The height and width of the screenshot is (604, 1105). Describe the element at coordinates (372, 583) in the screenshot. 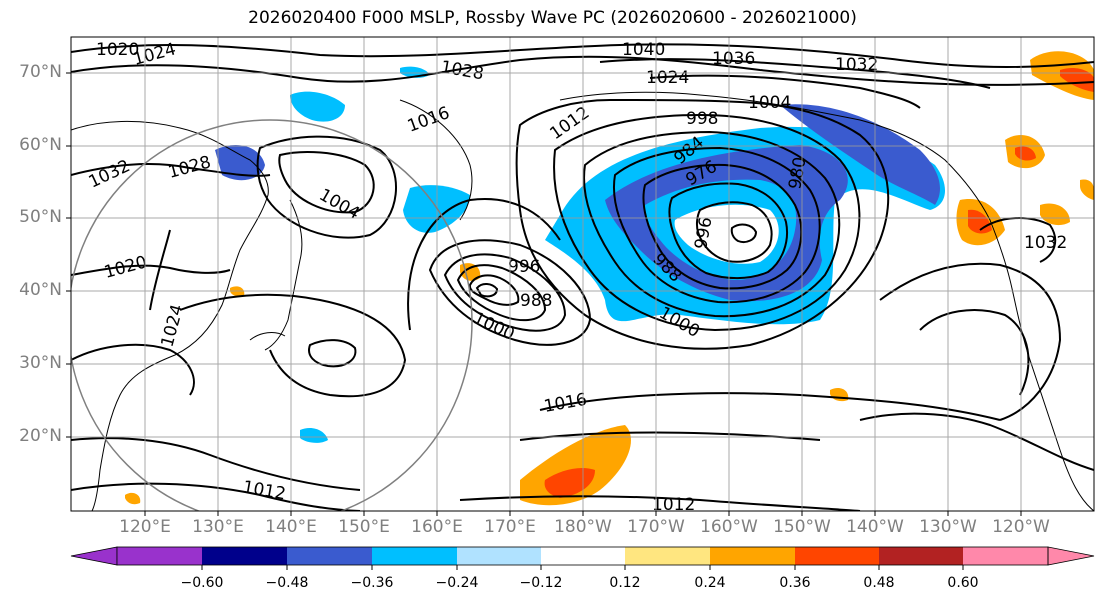

I see `colorbar-tick-label: −0.36` at that location.